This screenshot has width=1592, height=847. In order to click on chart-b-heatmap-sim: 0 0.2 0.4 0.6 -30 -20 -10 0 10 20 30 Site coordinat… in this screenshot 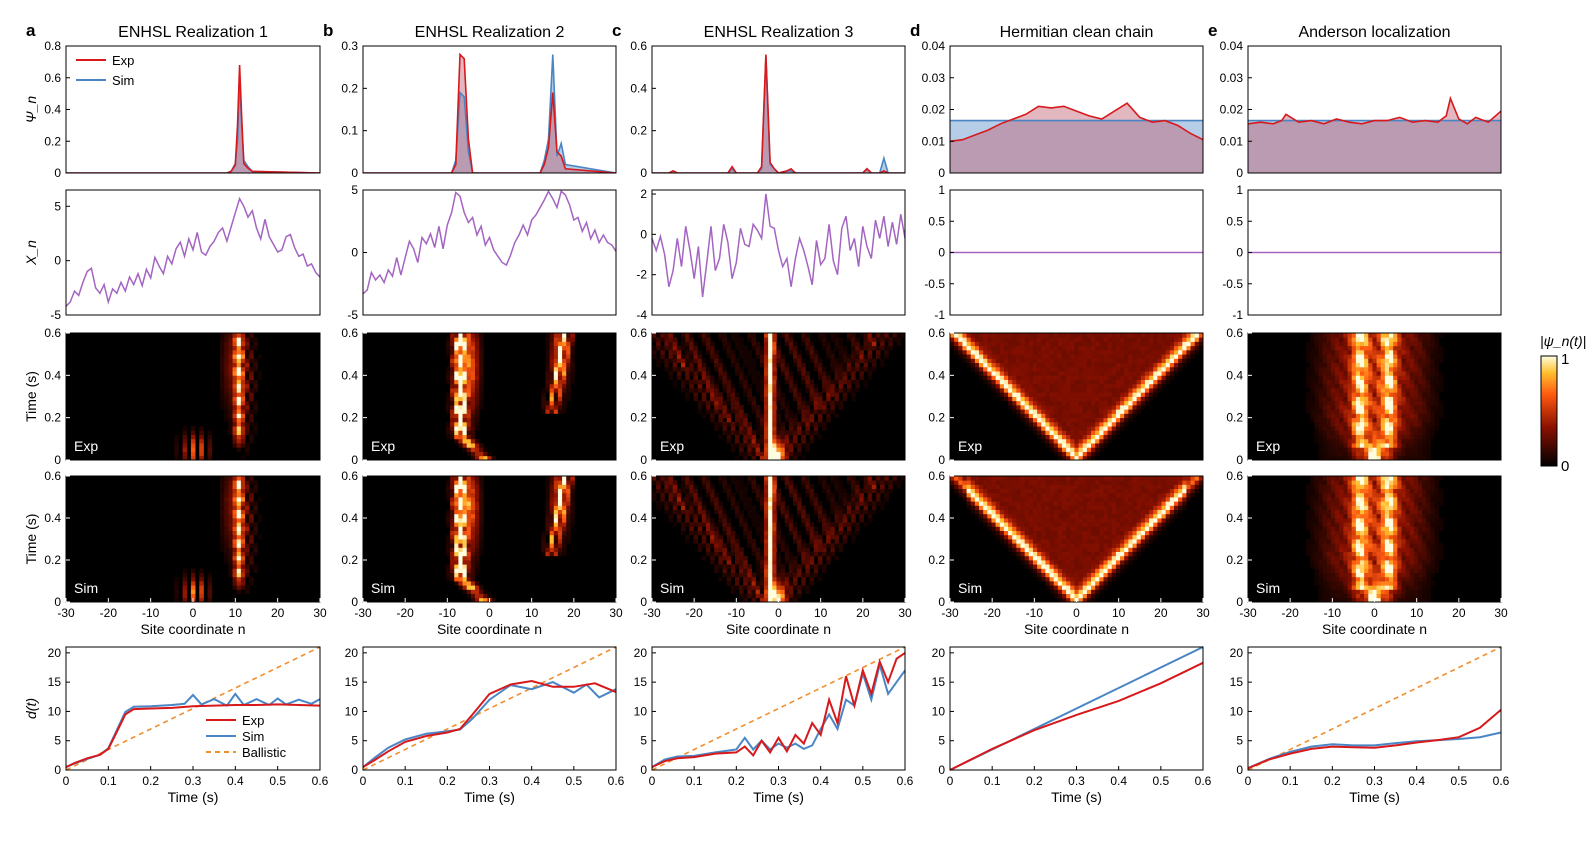, I will do `click(482, 553)`.